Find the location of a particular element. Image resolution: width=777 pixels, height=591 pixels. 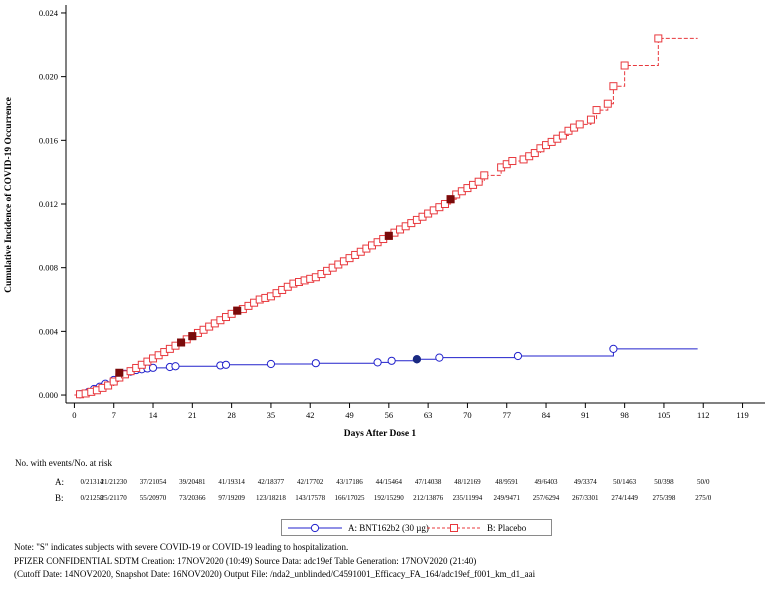

x-tick-label: 7 is located at coordinates (114, 415).